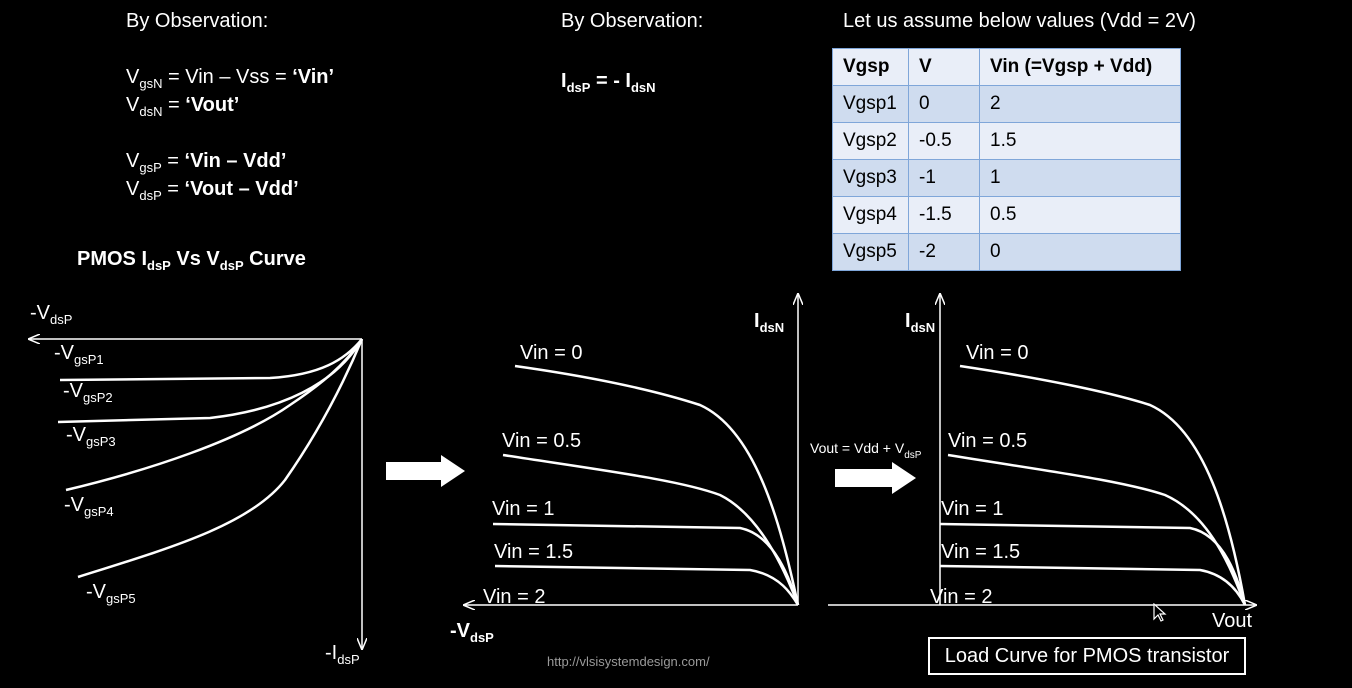 Image resolution: width=1352 pixels, height=688 pixels. I want to click on graph1-curve-label: -VgsP2, so click(88, 392).